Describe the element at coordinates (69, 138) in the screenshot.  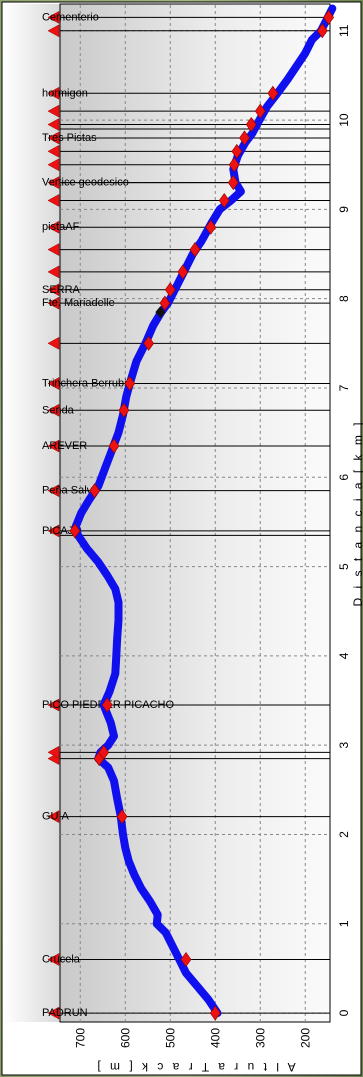
I see `waypoint-label: Tres Pistas` at that location.